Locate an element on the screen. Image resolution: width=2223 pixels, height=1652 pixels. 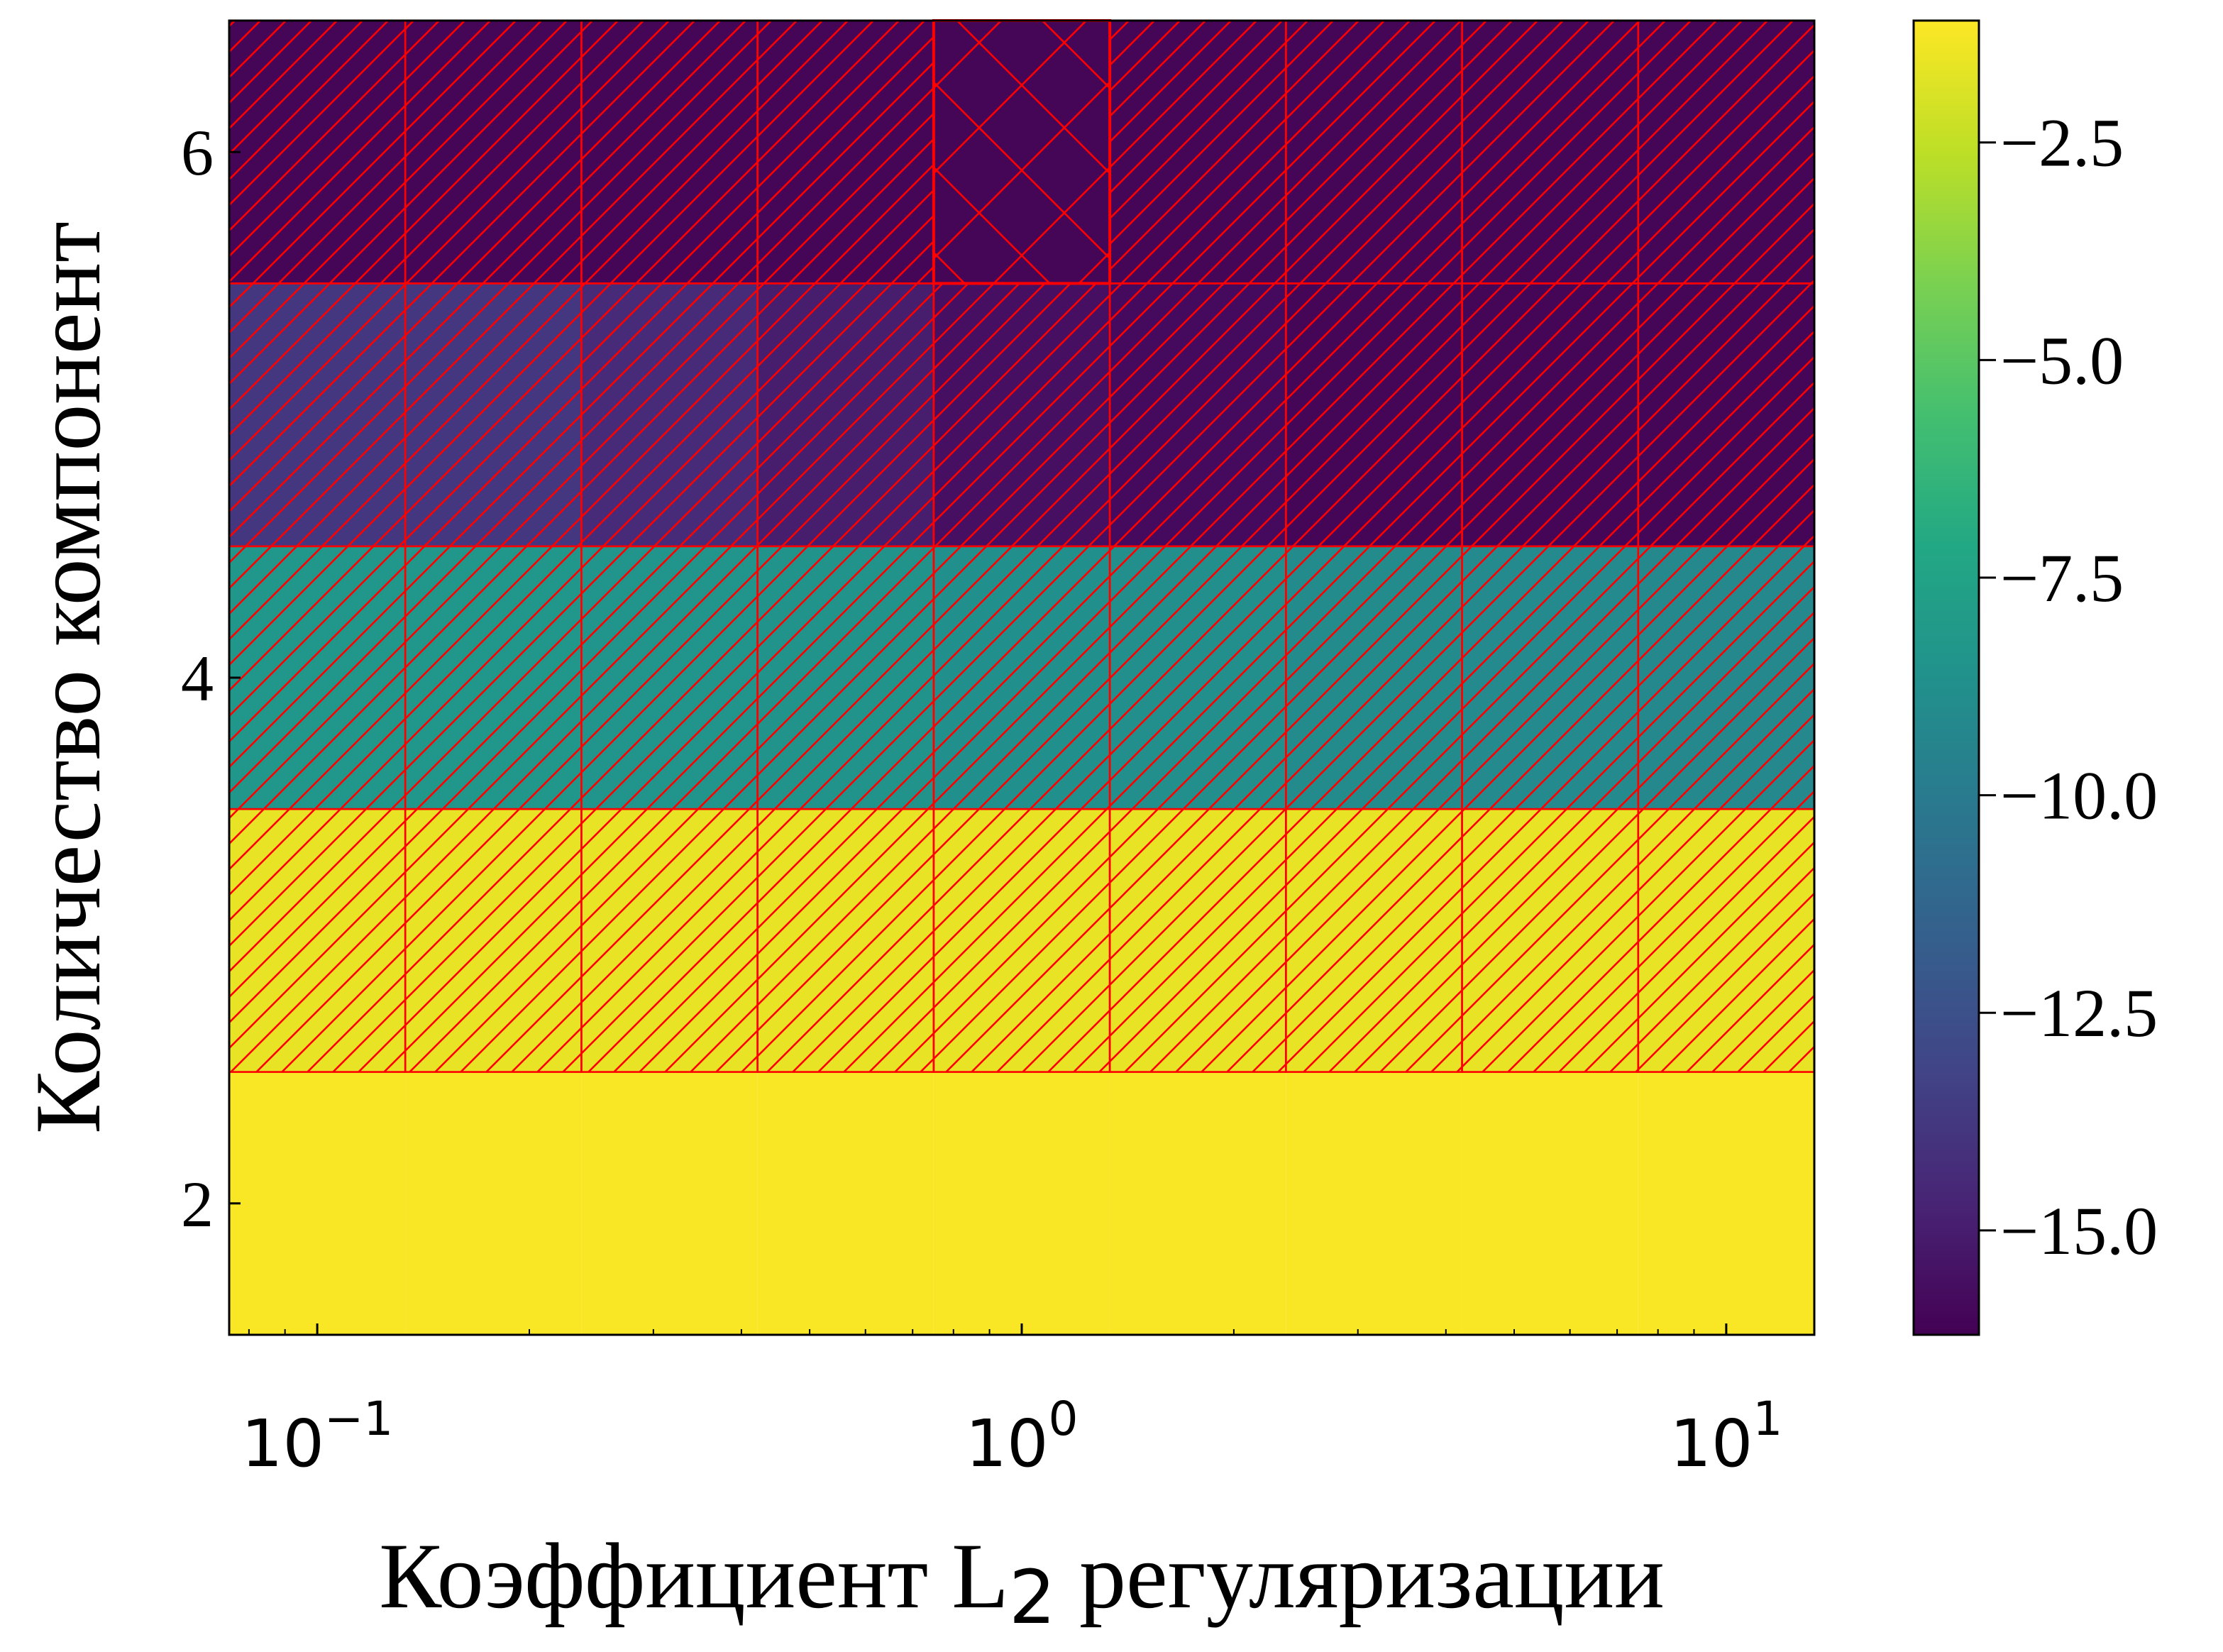
colorbar-tick-label: −12.5 is located at coordinates (2079, 1013).